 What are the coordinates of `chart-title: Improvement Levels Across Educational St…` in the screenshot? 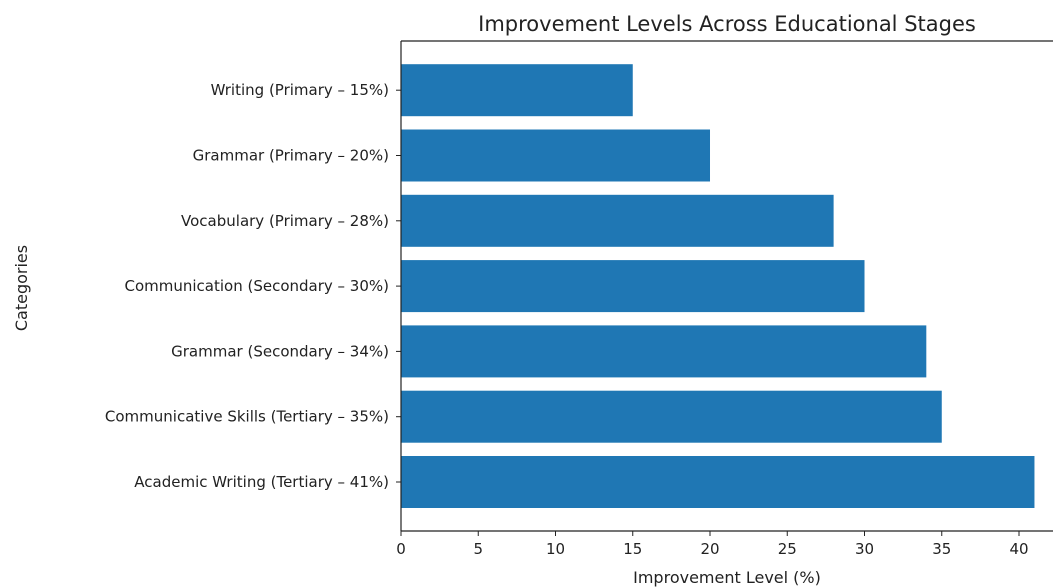 It's located at (727, 24).